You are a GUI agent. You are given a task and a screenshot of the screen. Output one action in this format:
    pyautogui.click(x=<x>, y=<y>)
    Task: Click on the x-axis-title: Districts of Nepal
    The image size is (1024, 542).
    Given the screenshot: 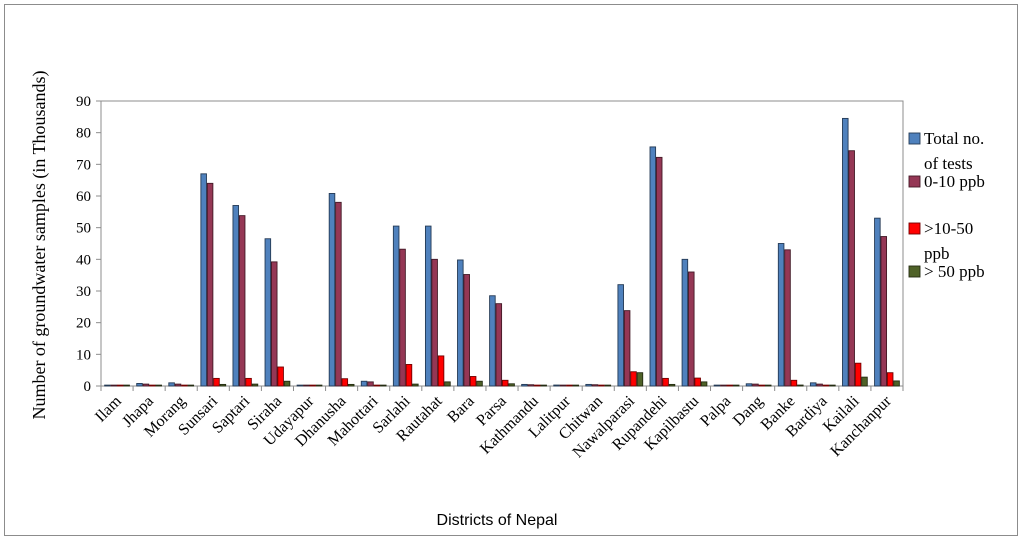 What is the action you would take?
    pyautogui.click(x=497, y=520)
    